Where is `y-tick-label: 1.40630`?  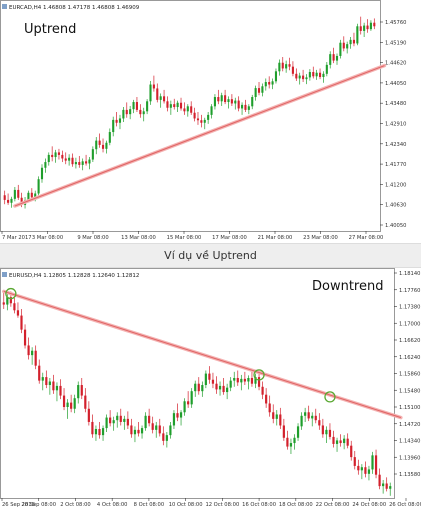
y-tick-label: 1.40630 is located at coordinates (395, 206).